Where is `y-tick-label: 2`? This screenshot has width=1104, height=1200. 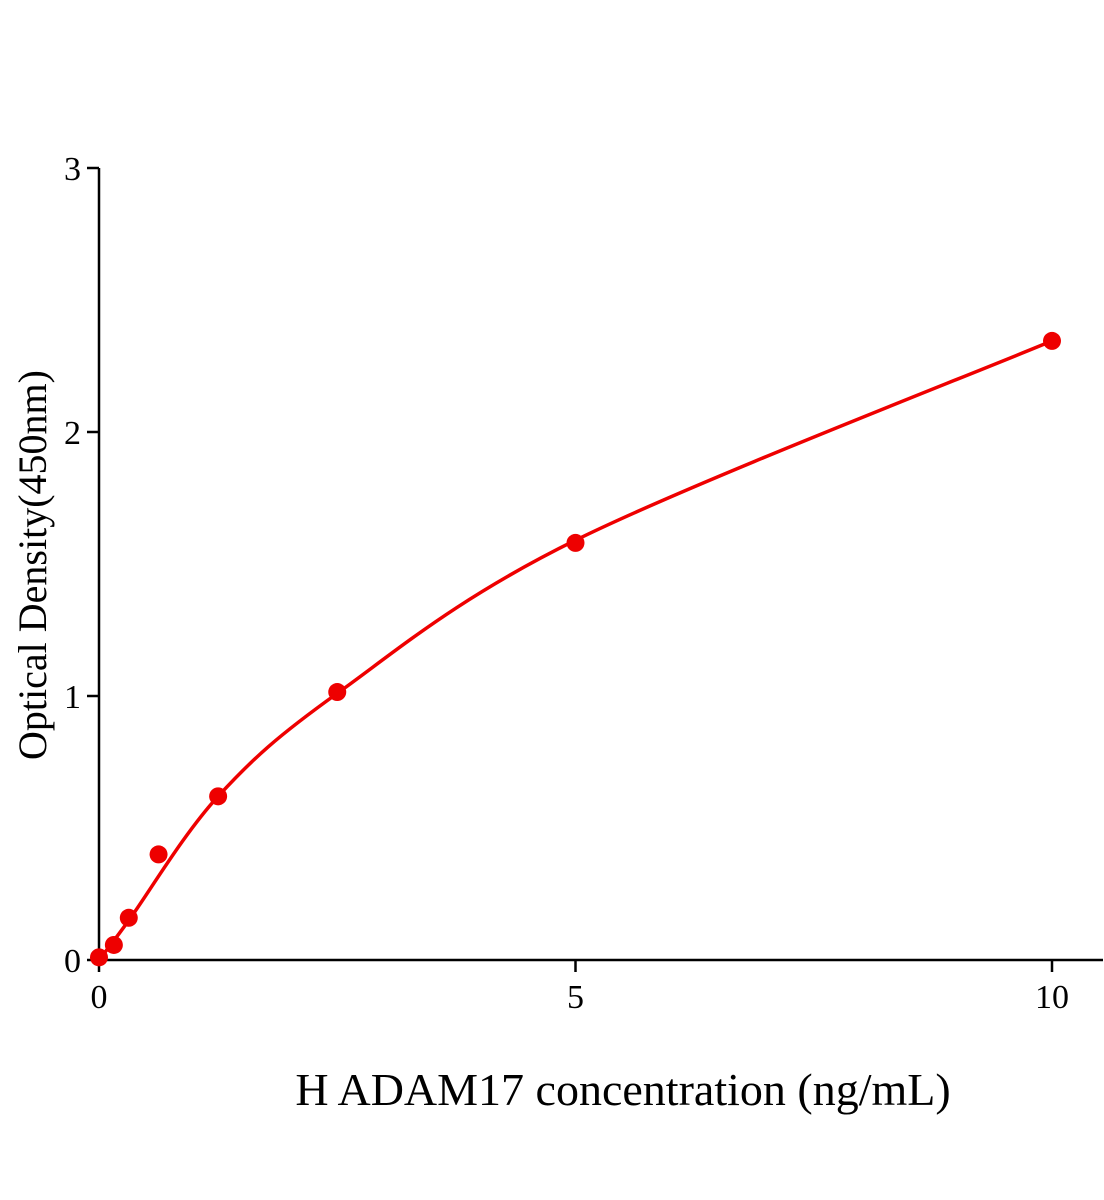
y-tick-label: 2 is located at coordinates (72, 433).